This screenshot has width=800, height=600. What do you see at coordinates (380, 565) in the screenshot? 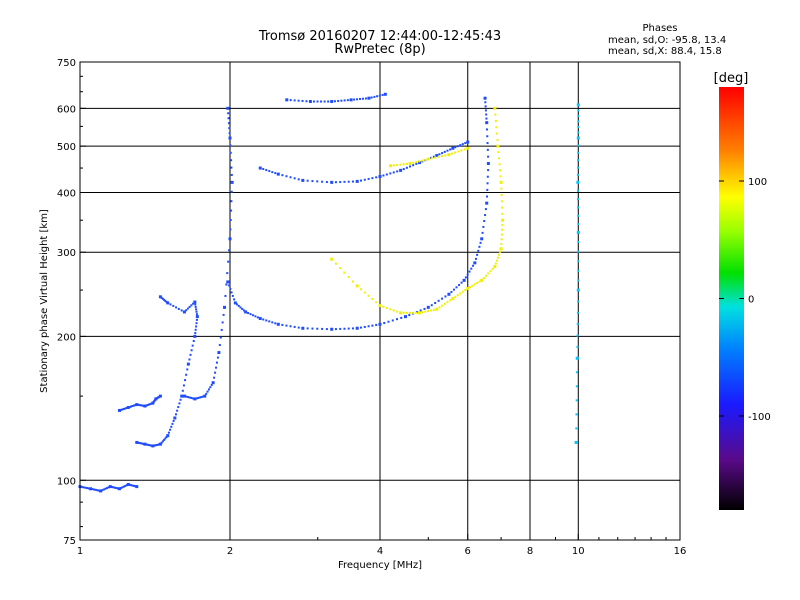
I see `x-axis-label: Frequency [MHz]` at bounding box center [380, 565].